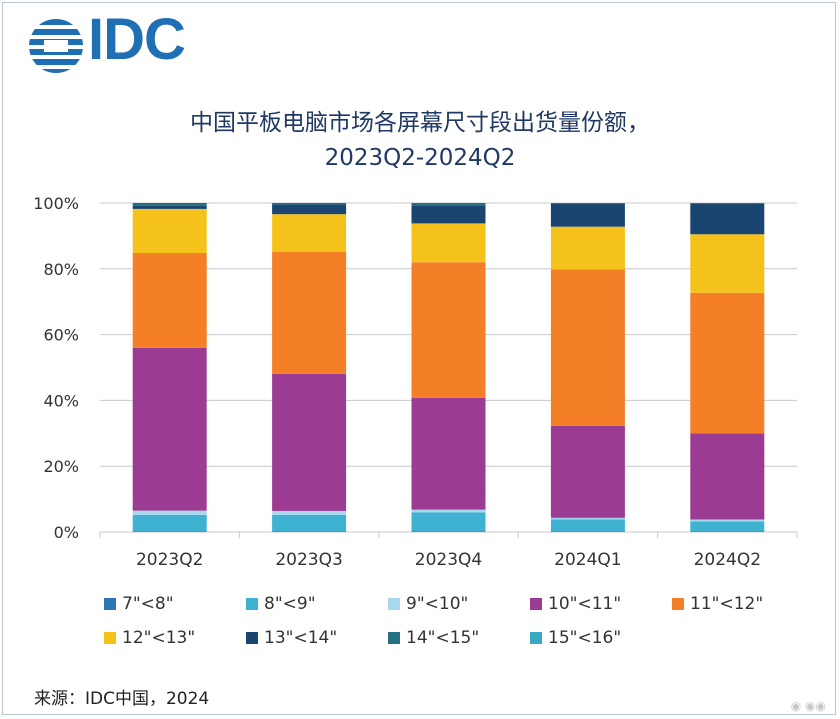  I want to click on x-tick-label: 2023Q2, so click(169, 560).